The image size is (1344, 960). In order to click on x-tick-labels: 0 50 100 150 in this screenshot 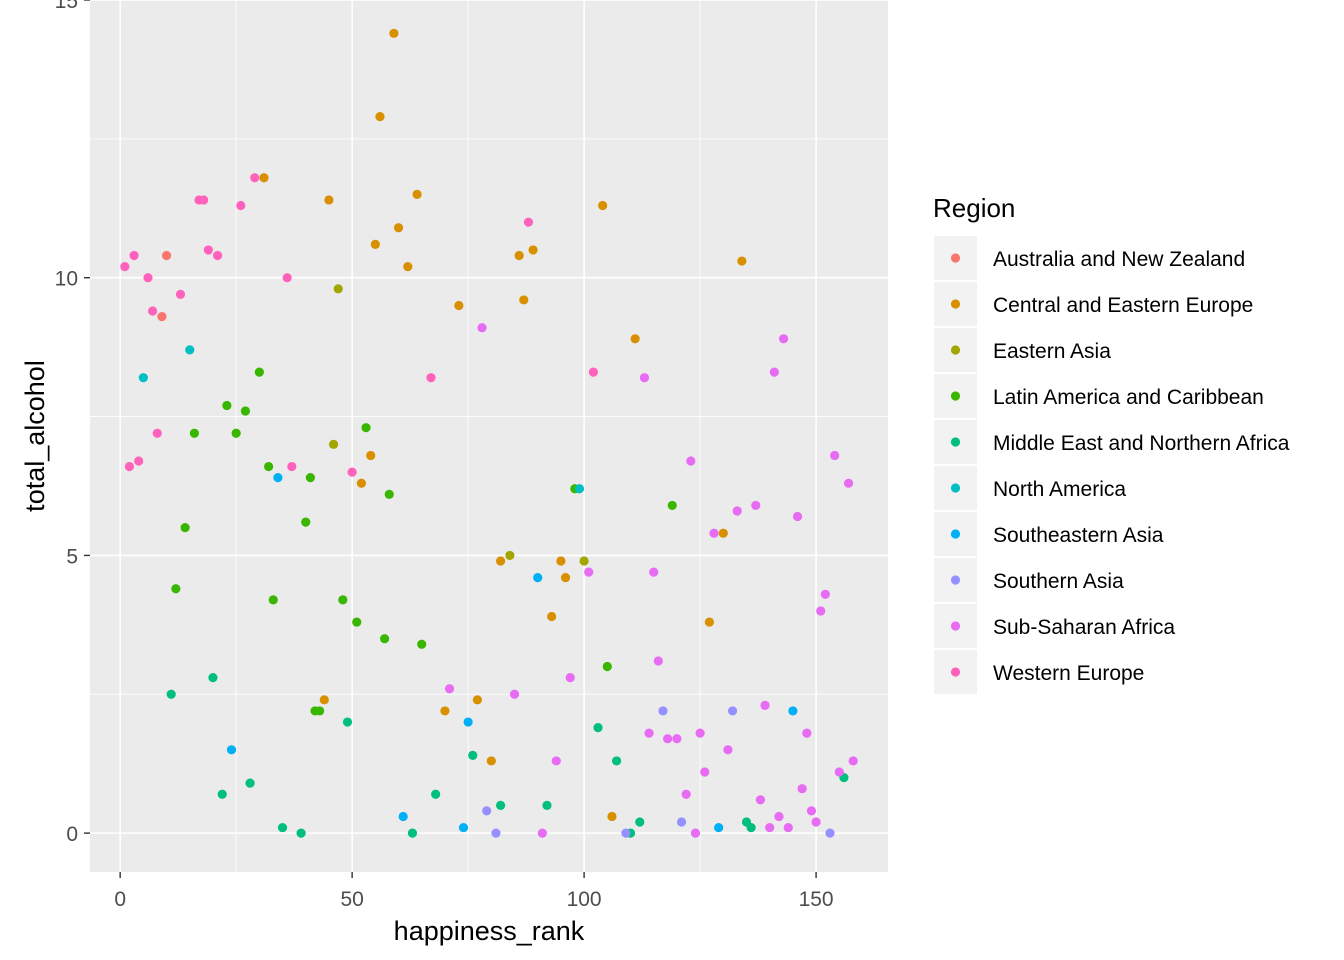, I will do `click(473, 899)`.